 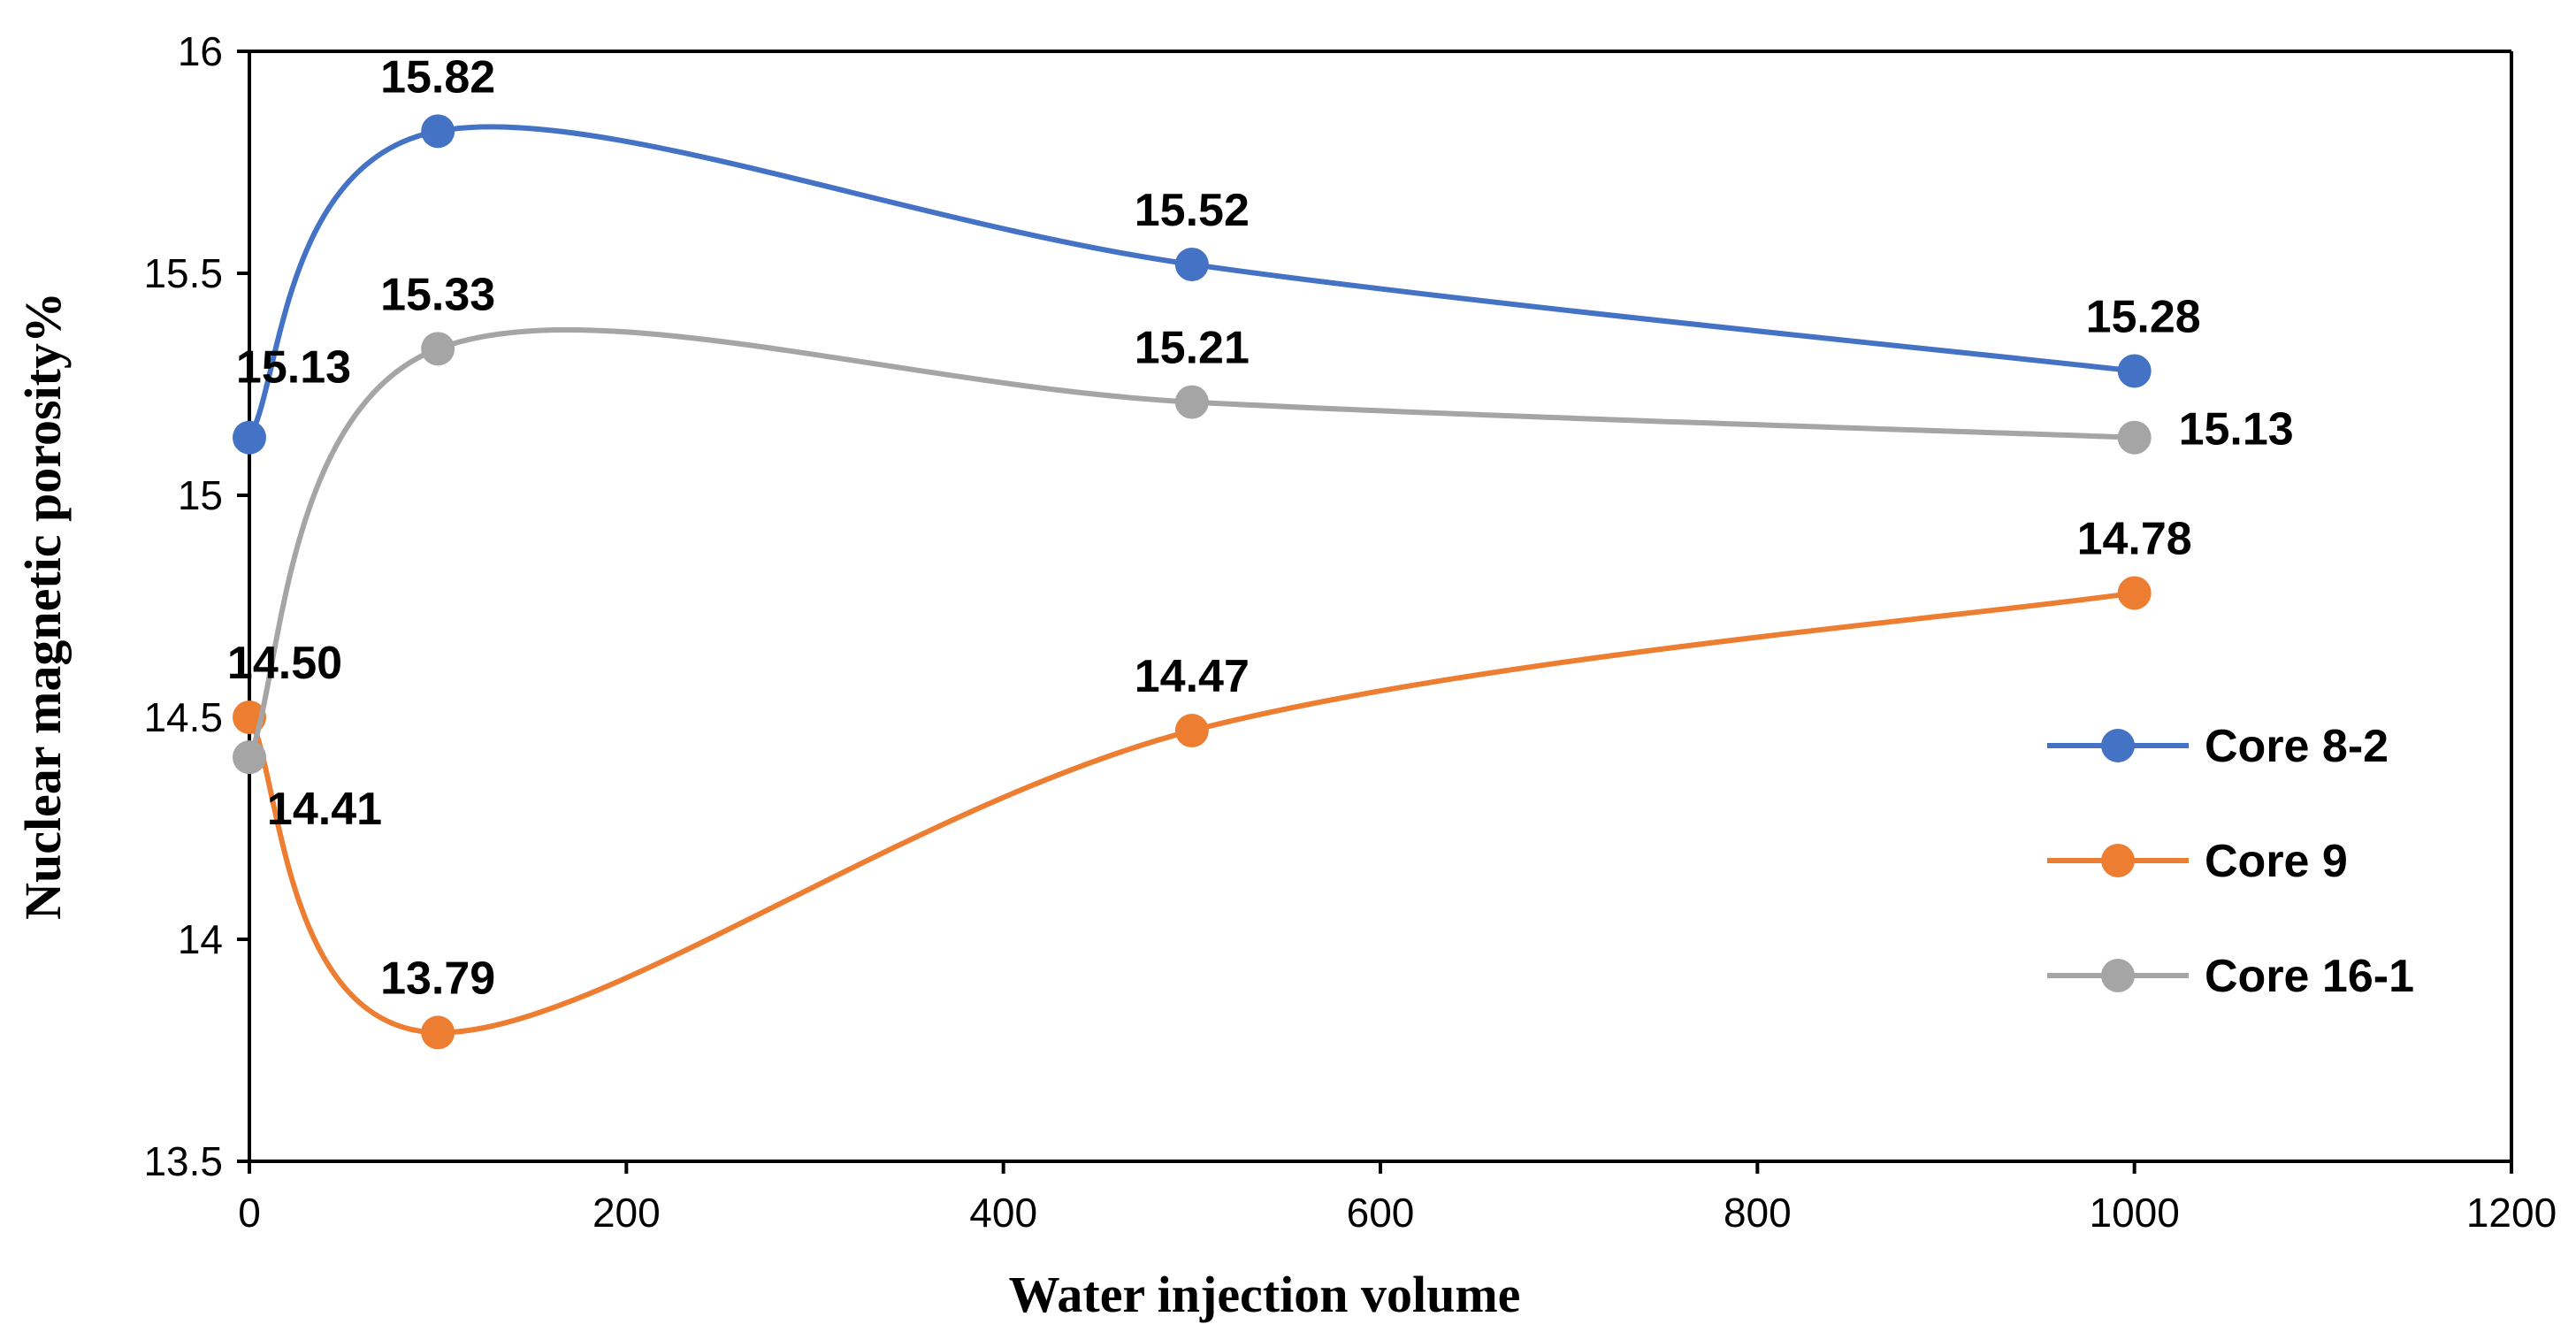 I want to click on x-tick-label: 1000, so click(x=2134, y=1213).